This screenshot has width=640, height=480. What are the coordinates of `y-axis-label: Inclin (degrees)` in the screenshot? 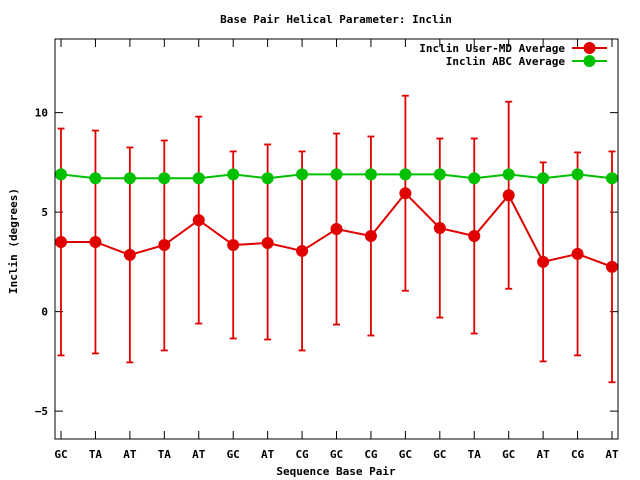 It's located at (13, 241).